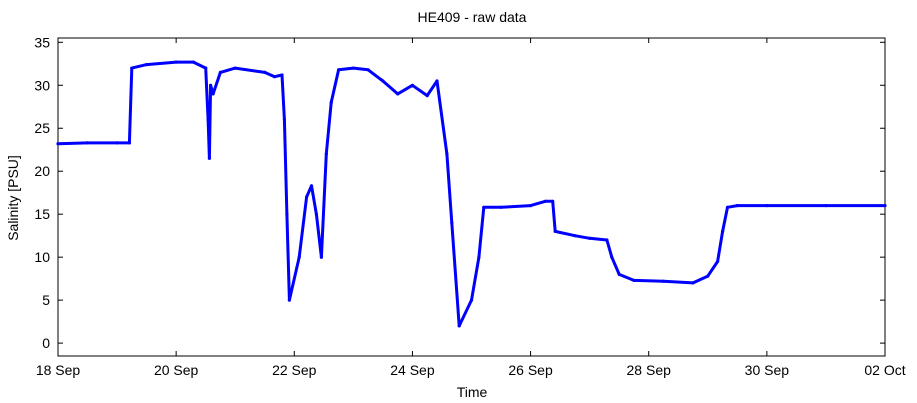 The height and width of the screenshot is (403, 917). I want to click on x-tick-label: 28 Sep, so click(649, 370).